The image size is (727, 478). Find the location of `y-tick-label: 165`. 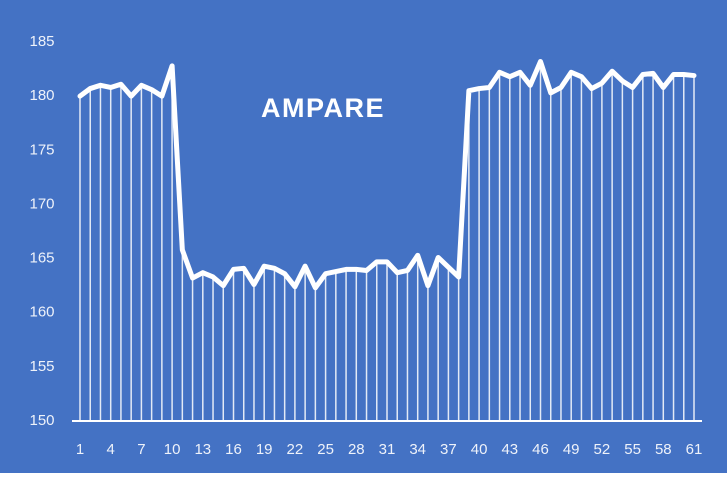

y-tick-label: 165 is located at coordinates (41, 258).